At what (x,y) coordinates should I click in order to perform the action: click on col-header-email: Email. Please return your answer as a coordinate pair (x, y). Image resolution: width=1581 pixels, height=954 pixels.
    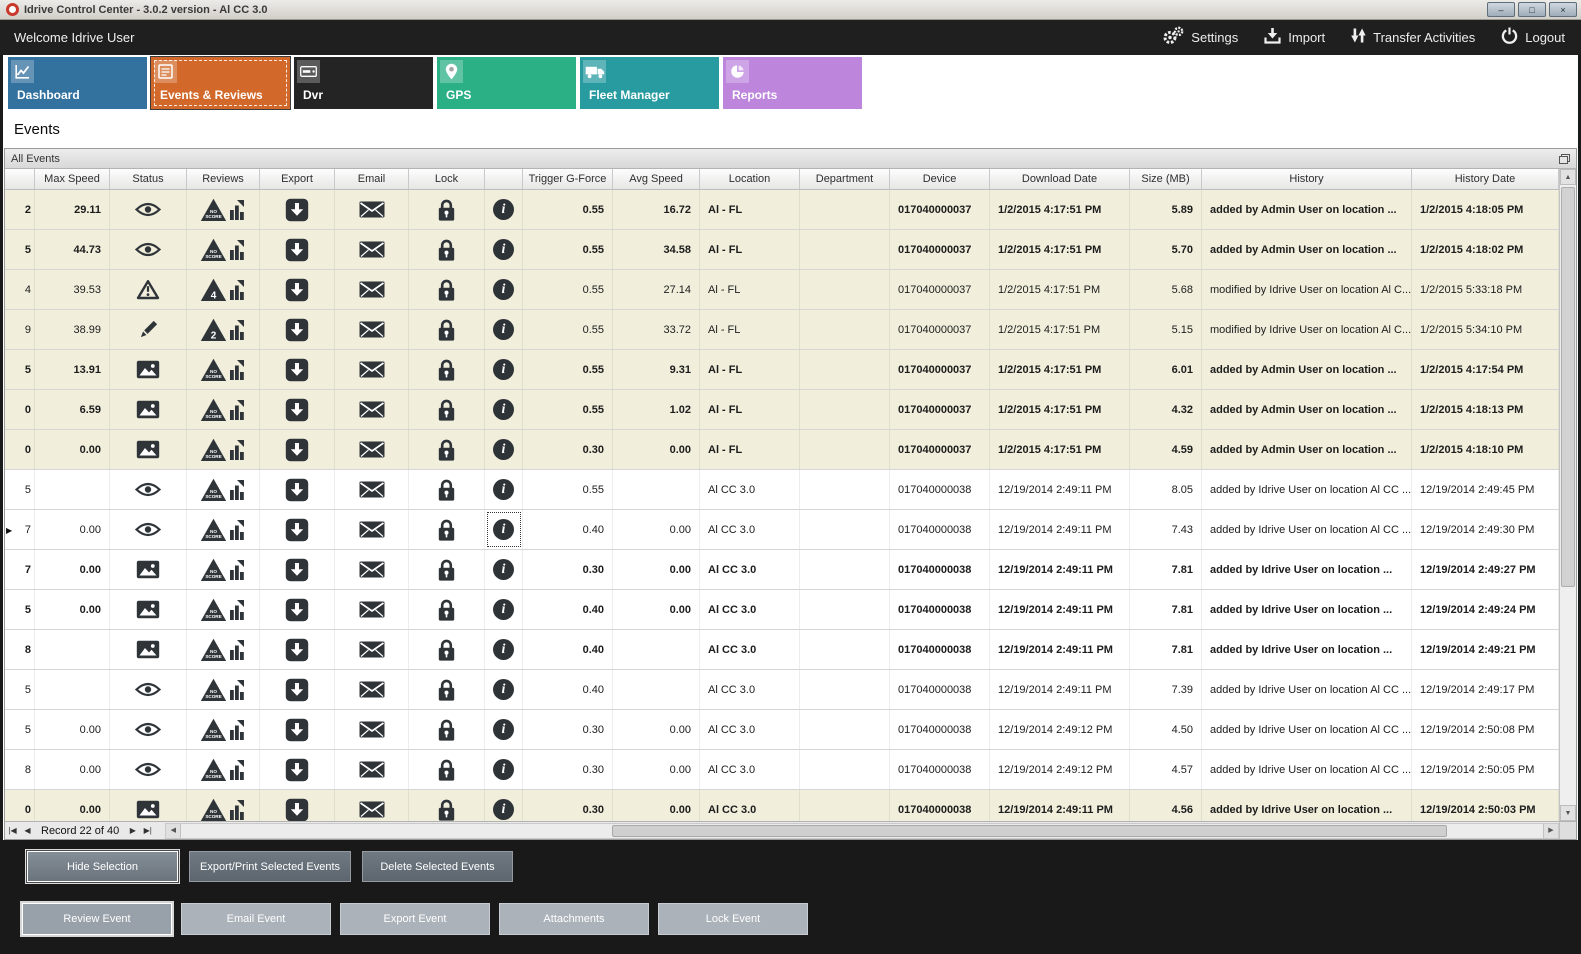
    Looking at the image, I should click on (372, 179).